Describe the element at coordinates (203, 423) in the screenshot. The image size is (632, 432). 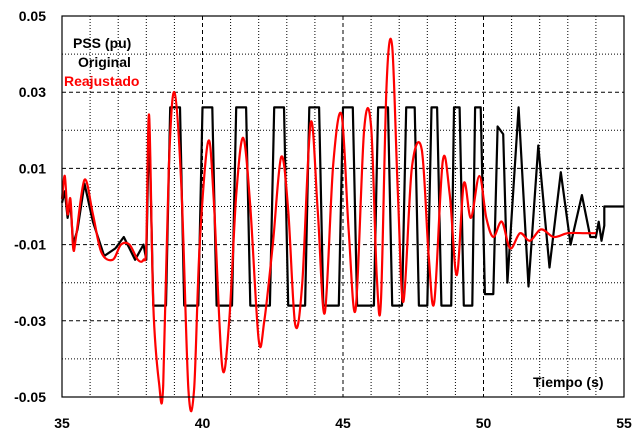
I see `x-tick-label: 40` at that location.